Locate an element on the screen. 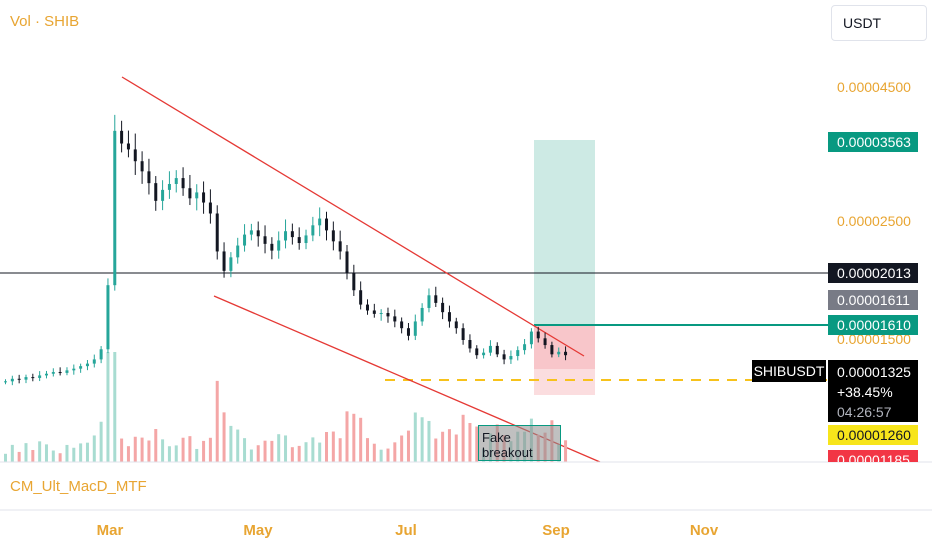 The height and width of the screenshot is (550, 932). fake-breakout-annotation: Fake breakout is located at coordinates (519, 443).